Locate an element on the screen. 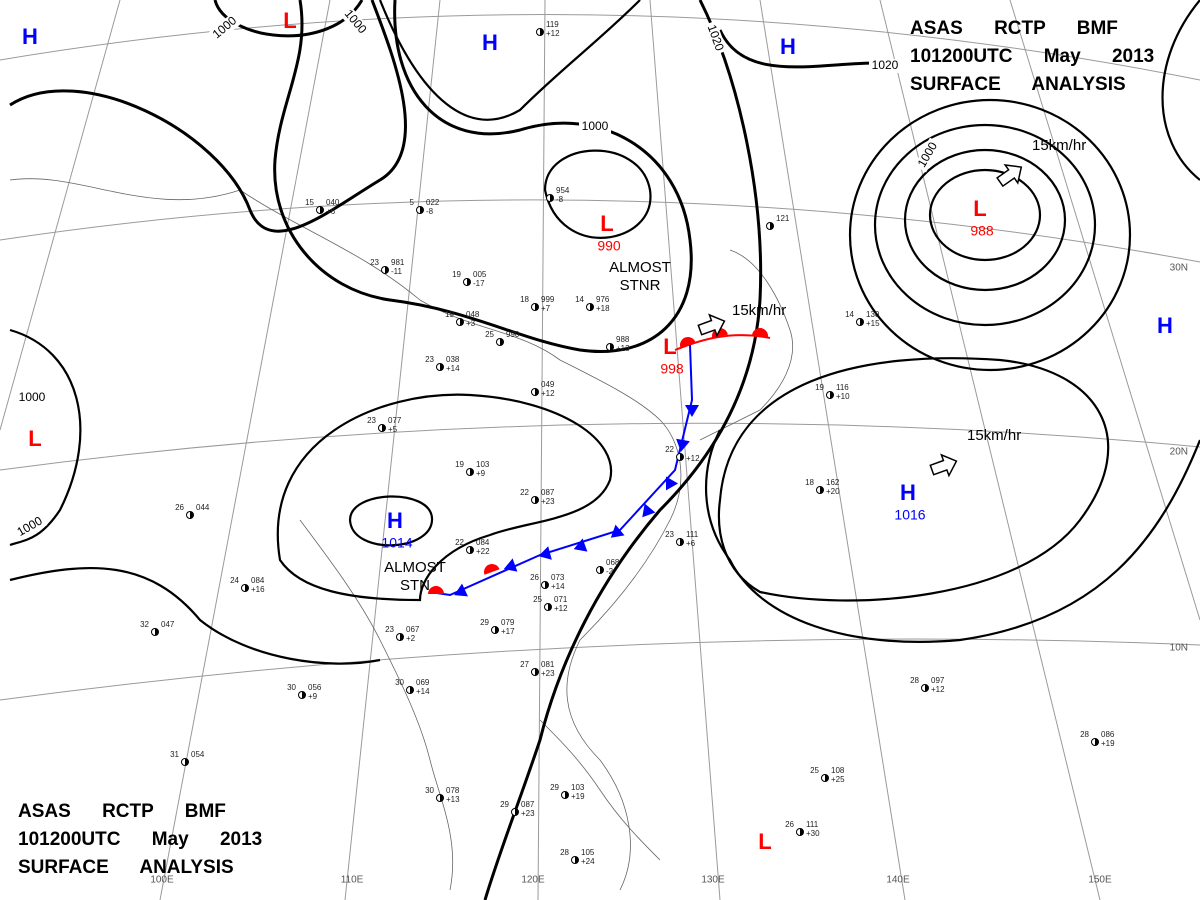 This screenshot has width=1200, height=900. title-line: ASAS RCTP BMF is located at coordinates (122, 811).